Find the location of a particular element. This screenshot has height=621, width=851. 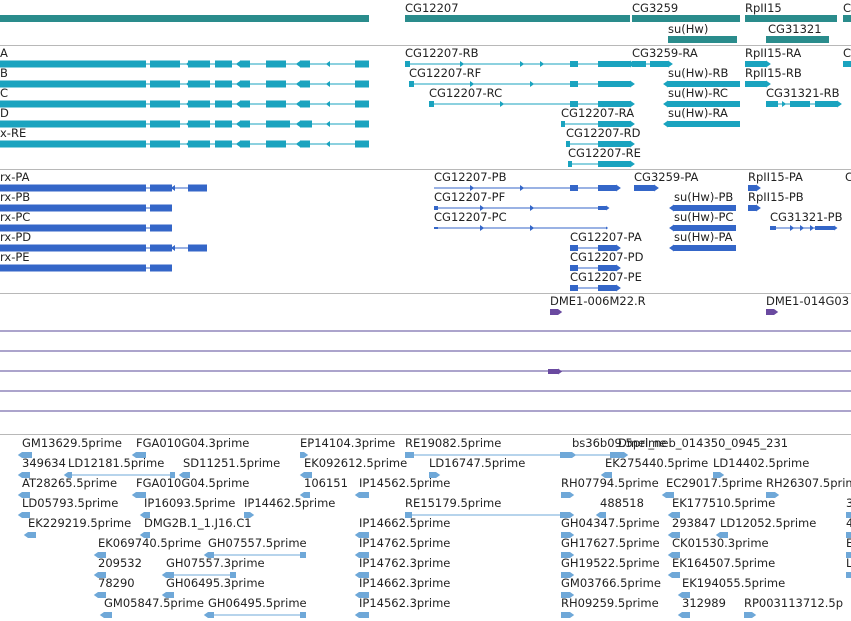

feature-label: RpII15-RA is located at coordinates (773, 53).